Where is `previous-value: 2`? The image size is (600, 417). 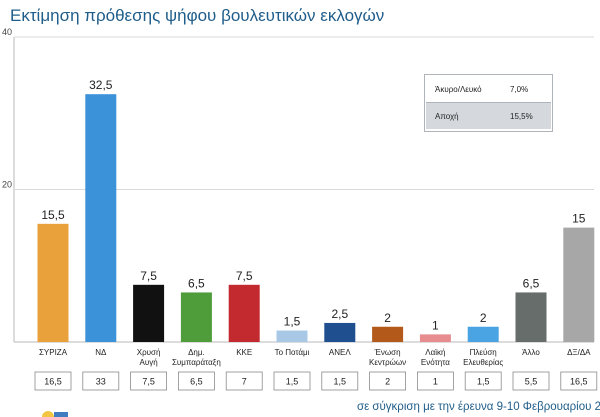 previous-value: 2 is located at coordinates (387, 382).